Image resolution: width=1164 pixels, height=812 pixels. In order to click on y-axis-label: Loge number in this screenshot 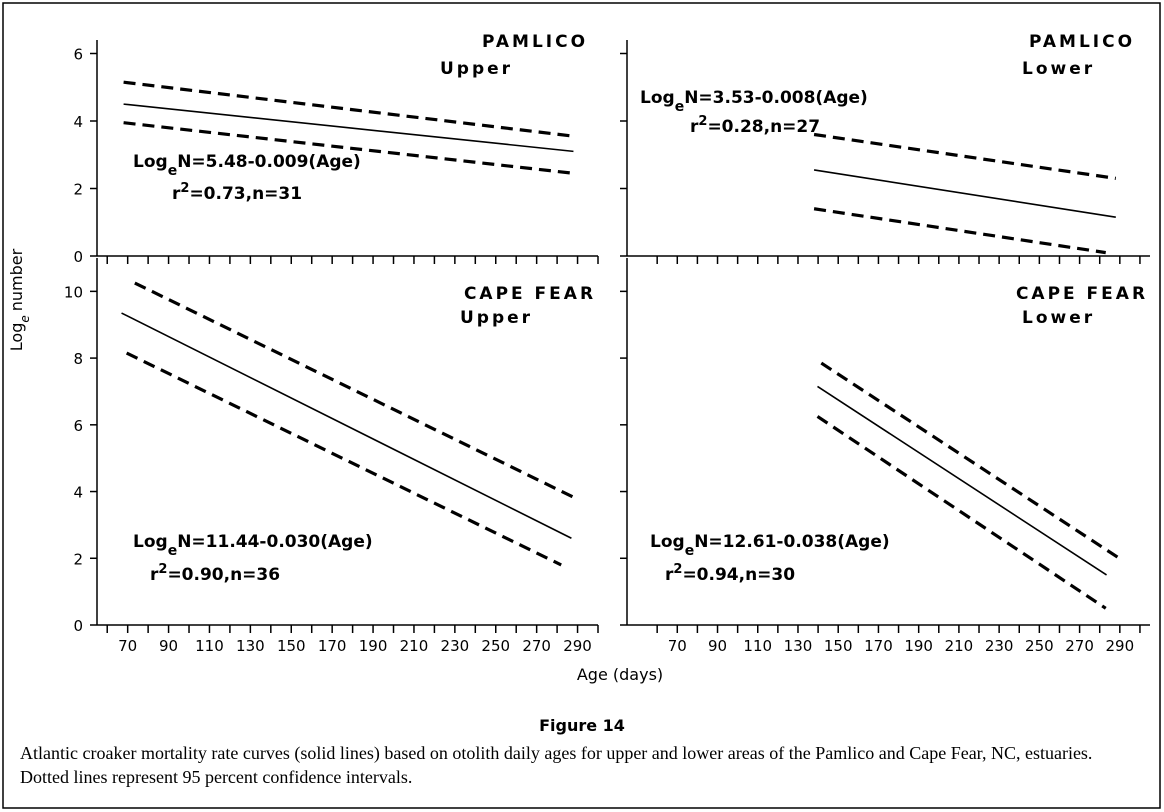, I will do `click(19, 299)`.